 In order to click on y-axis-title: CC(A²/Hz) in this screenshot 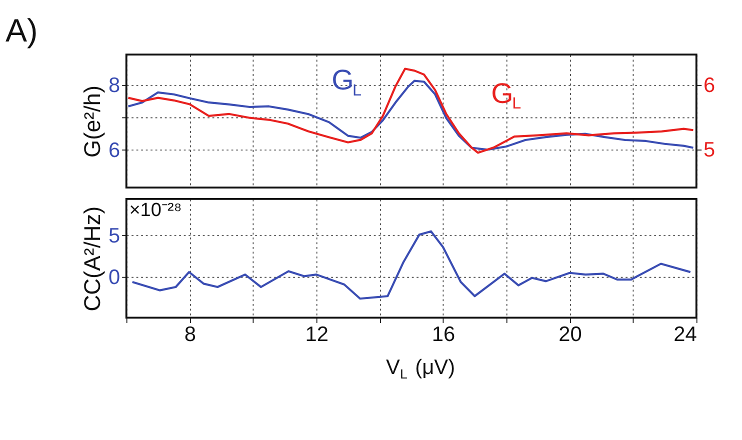, I will do `click(92, 259)`.